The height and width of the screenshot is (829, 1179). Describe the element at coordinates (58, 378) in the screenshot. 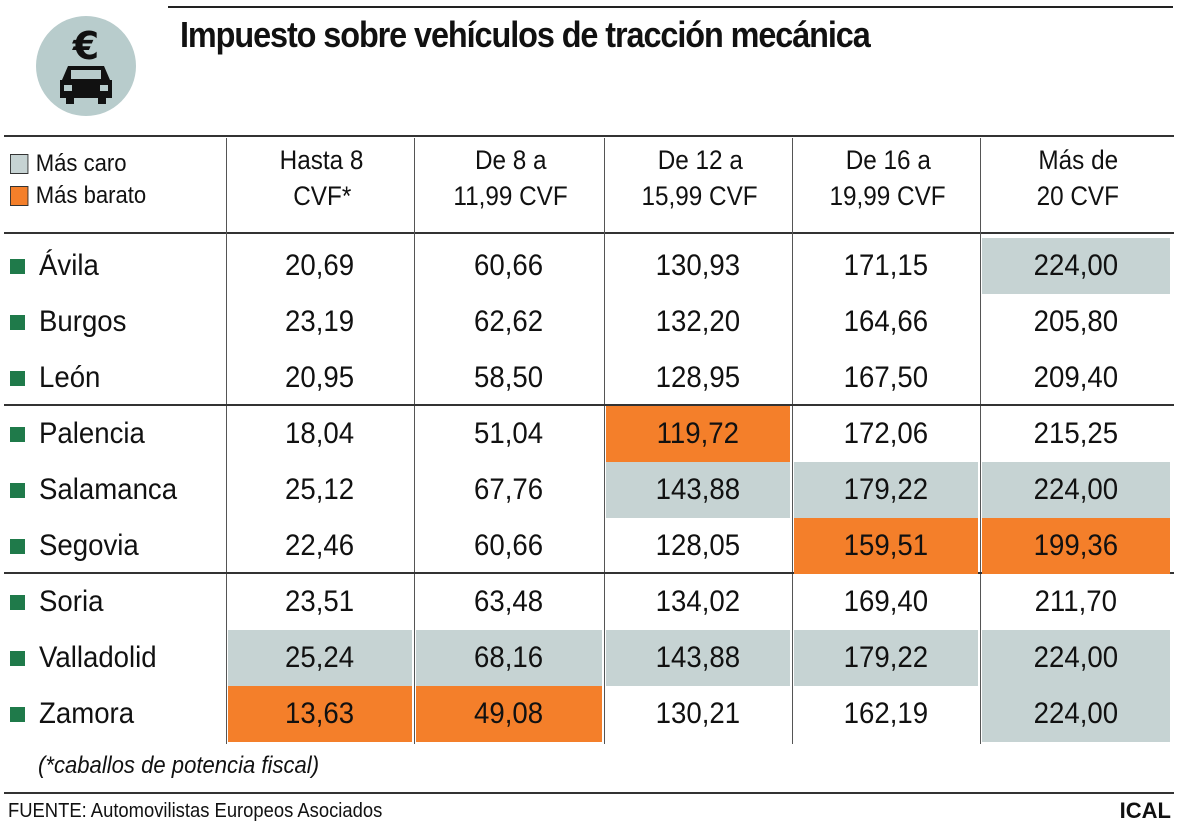

I see `row-label: León` at that location.